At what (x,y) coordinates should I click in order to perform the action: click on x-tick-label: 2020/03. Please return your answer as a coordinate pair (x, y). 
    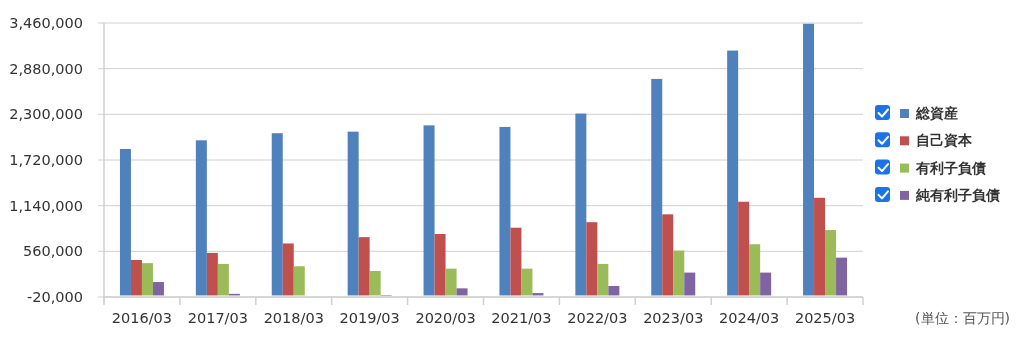
    Looking at the image, I should click on (445, 318).